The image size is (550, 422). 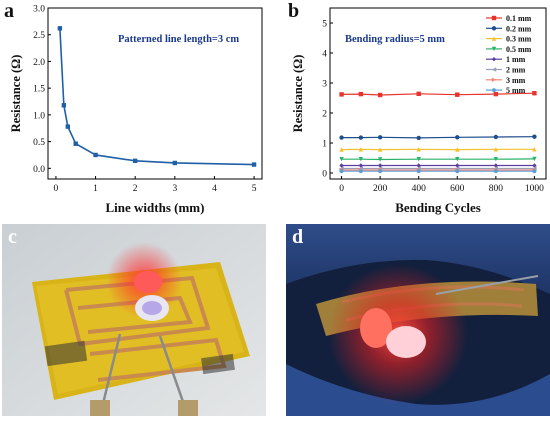 I want to click on chart-b-legend-label: 0.3 mm, so click(x=519, y=39).